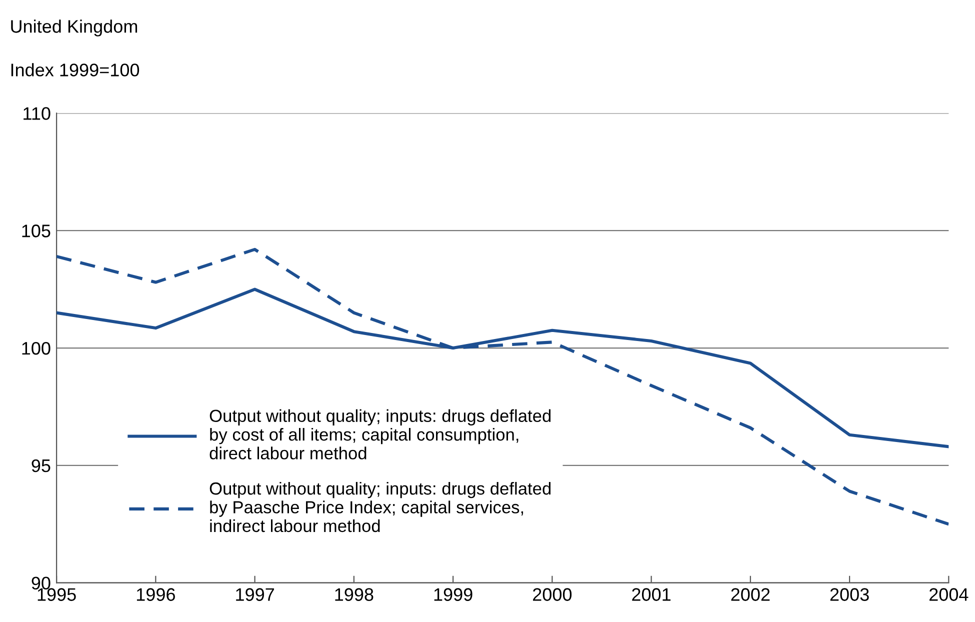 The height and width of the screenshot is (622, 975). Describe the element at coordinates (380, 507) in the screenshot. I see `legend-label: Output without quality; inputs: drugs deflated by Paasche Price Index; capital services, indirect labour method` at that location.